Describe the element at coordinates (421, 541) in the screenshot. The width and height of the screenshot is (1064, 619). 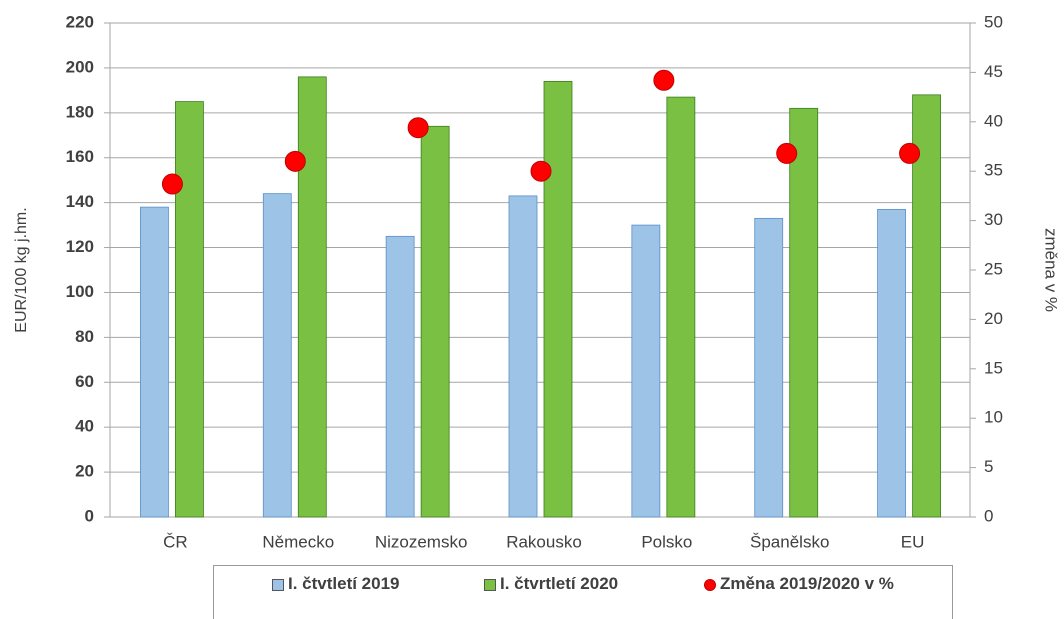
I see `x-tick-label: Nizozemsko` at that location.